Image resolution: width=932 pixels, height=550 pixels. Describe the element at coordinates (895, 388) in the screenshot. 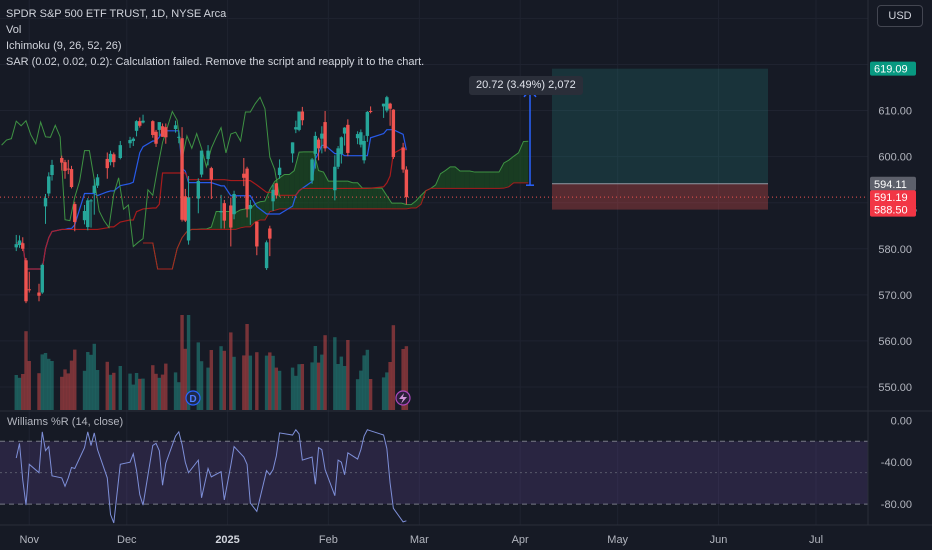

I see `price-tick-label: 550.00` at that location.